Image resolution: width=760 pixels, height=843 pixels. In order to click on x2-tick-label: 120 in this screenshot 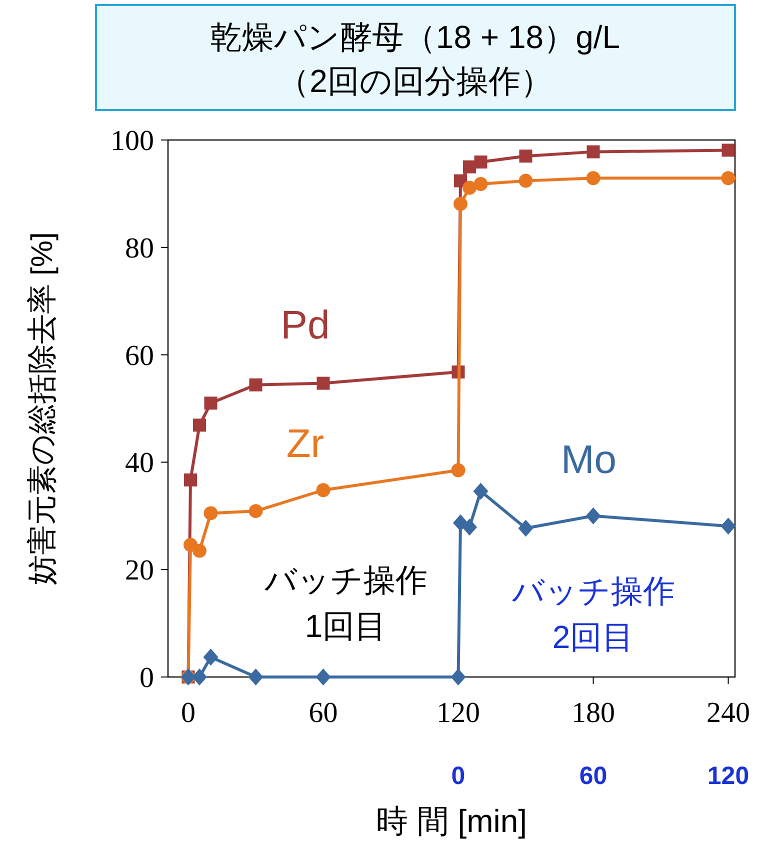, I will do `click(728, 776)`.